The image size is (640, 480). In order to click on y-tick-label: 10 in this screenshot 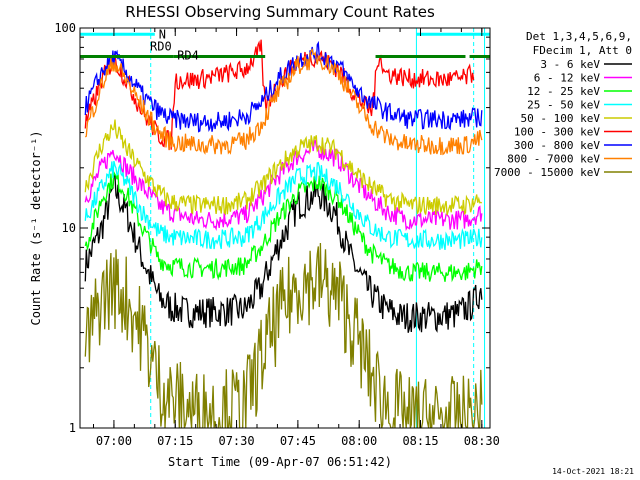, I will do `click(69, 228)`.